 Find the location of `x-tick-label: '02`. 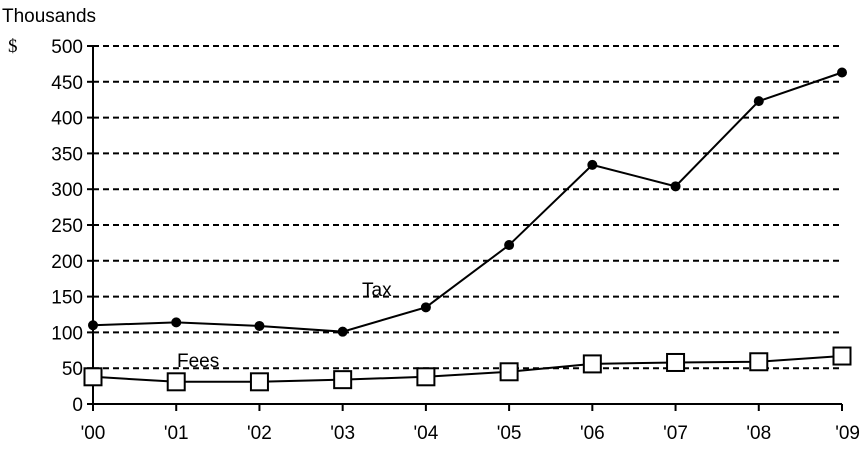

x-tick-label: '02 is located at coordinates (259, 433).